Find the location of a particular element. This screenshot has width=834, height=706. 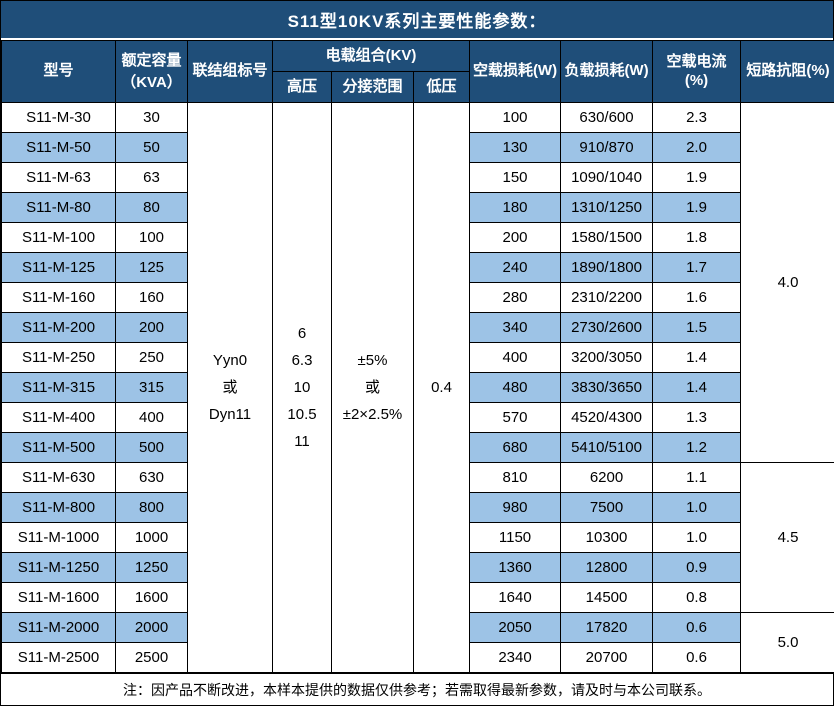

cell-connection: Yyn0 或 Dyn11 is located at coordinates (230, 387).